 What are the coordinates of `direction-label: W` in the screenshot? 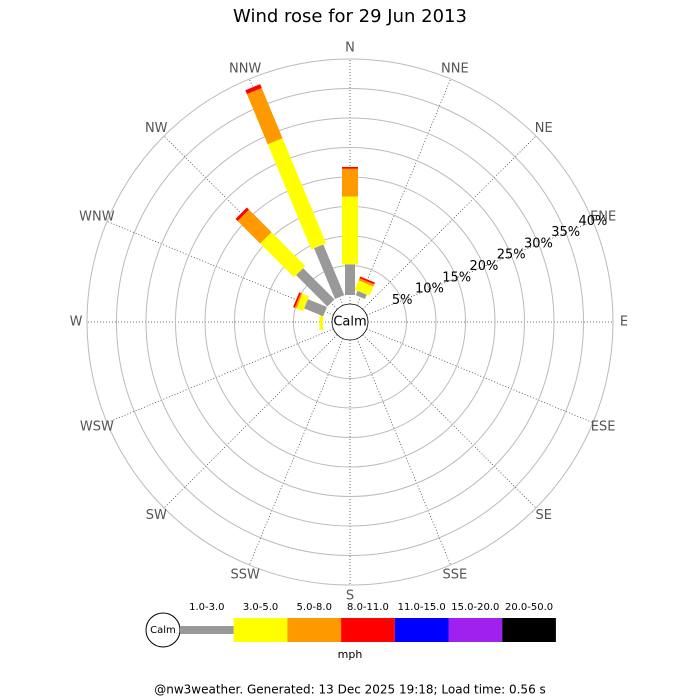 It's located at (76, 322).